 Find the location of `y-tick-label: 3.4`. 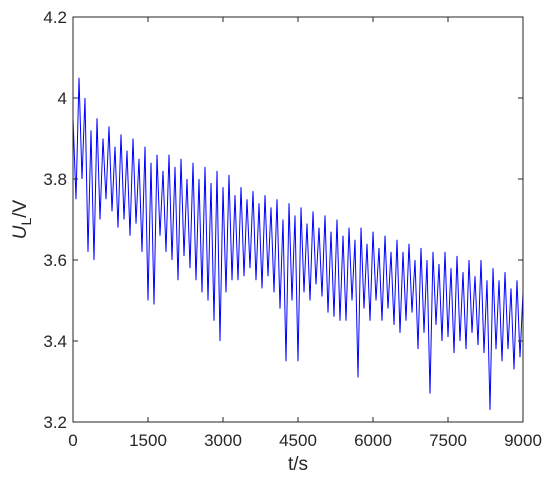

y-tick-label: 3.4 is located at coordinates (55, 341).